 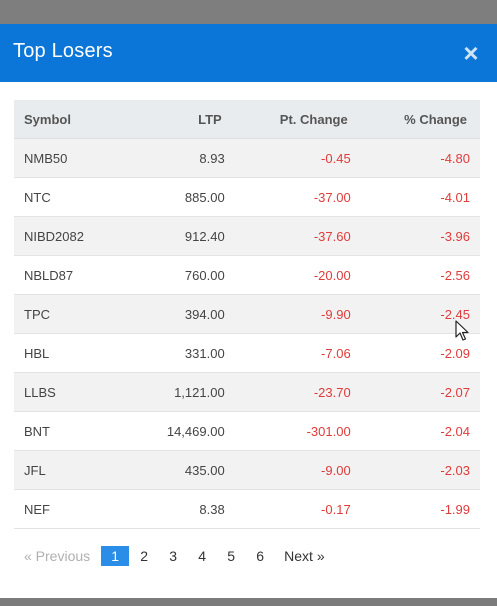 I want to click on page-5-button: 5, so click(x=231, y=556).